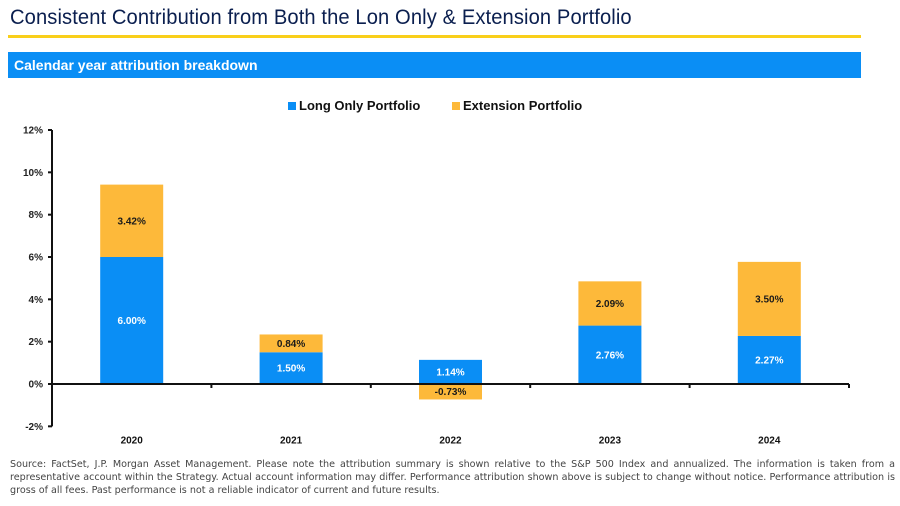  What do you see at coordinates (434, 65) in the screenshot?
I see `section-header: Calendar year attribution breakdown` at bounding box center [434, 65].